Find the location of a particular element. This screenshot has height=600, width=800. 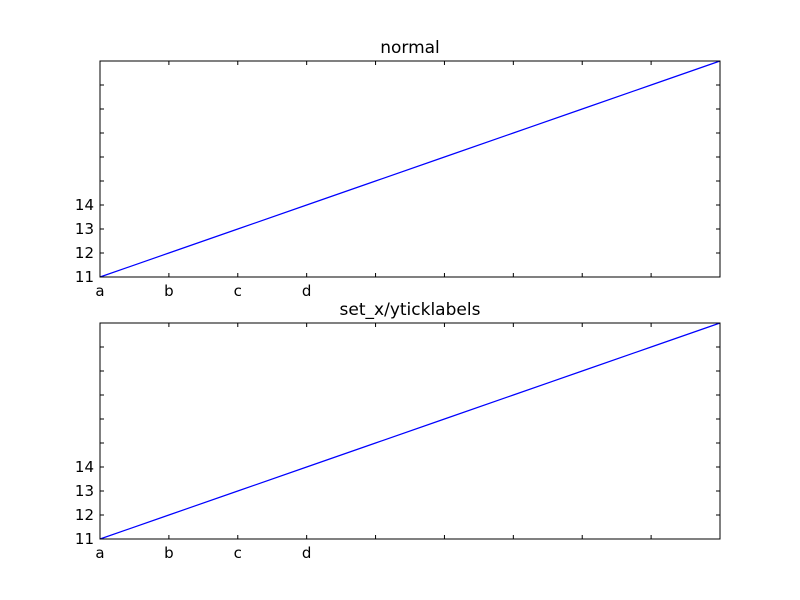

chart-title: normal is located at coordinates (410, 48).